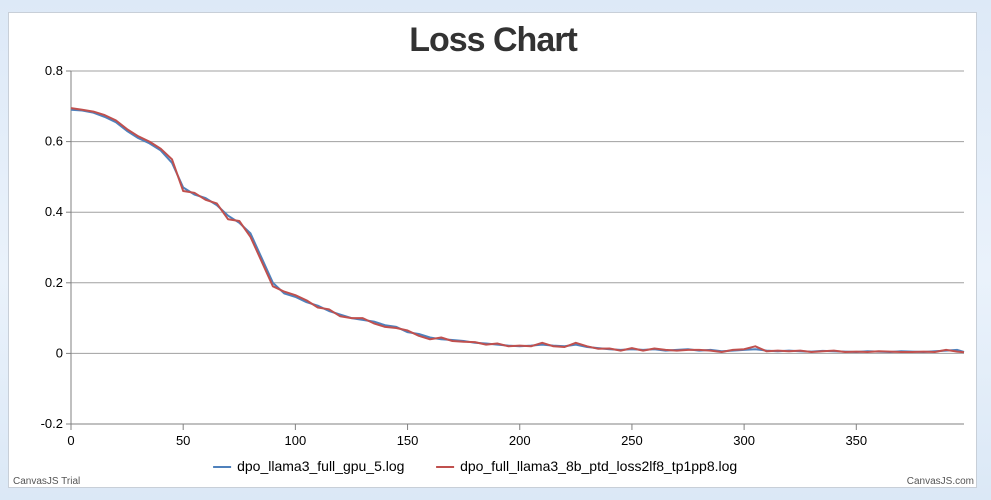 The image size is (991, 500). I want to click on y-axis-ticks: -0.2 0 0.2 0.4 0.6 0.8, so click(56, 247).